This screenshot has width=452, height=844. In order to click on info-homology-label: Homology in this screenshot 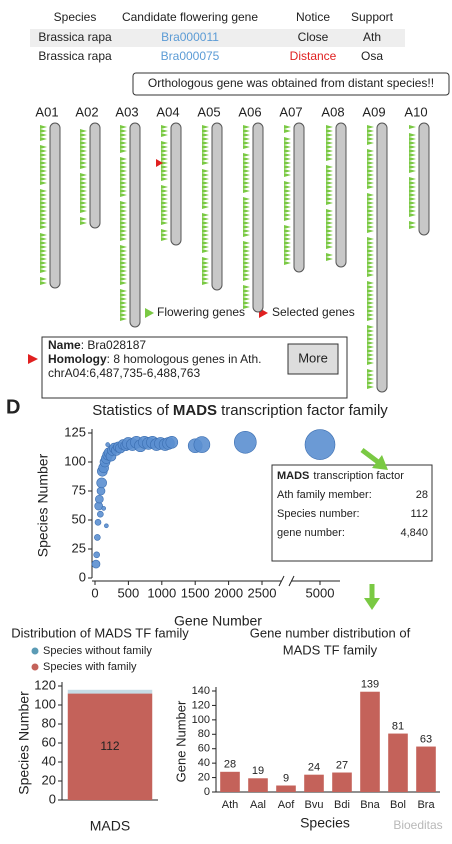, I will do `click(77, 359)`.